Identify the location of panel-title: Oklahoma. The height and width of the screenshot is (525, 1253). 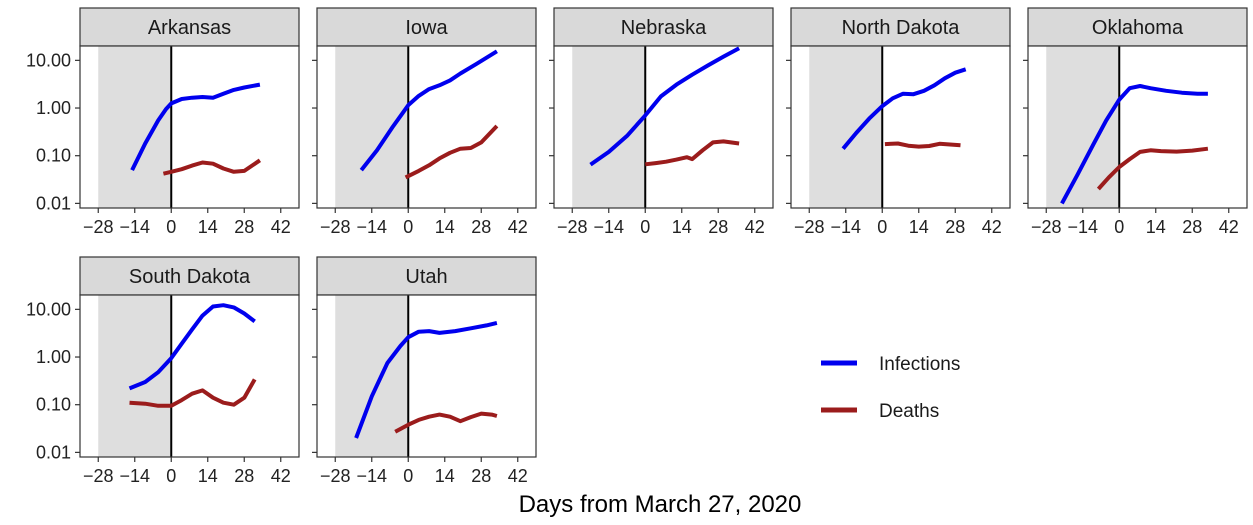
(1138, 28).